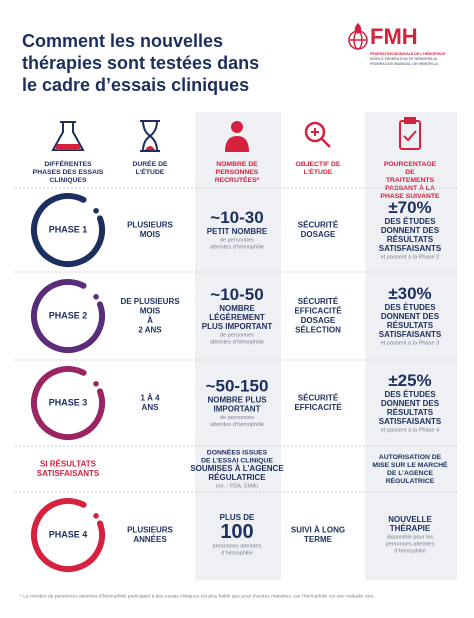 This screenshot has height=618, width=474. What do you see at coordinates (237, 172) in the screenshot?
I see `column-header: PERSONNES` at bounding box center [237, 172].